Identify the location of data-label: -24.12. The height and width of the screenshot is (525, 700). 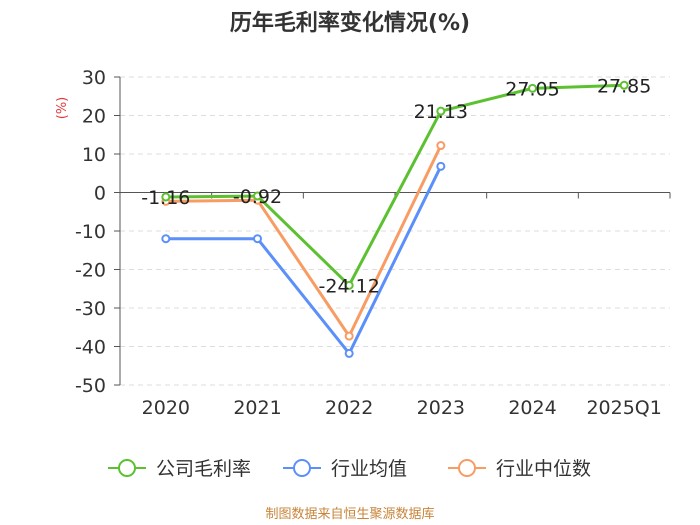
(349, 286).